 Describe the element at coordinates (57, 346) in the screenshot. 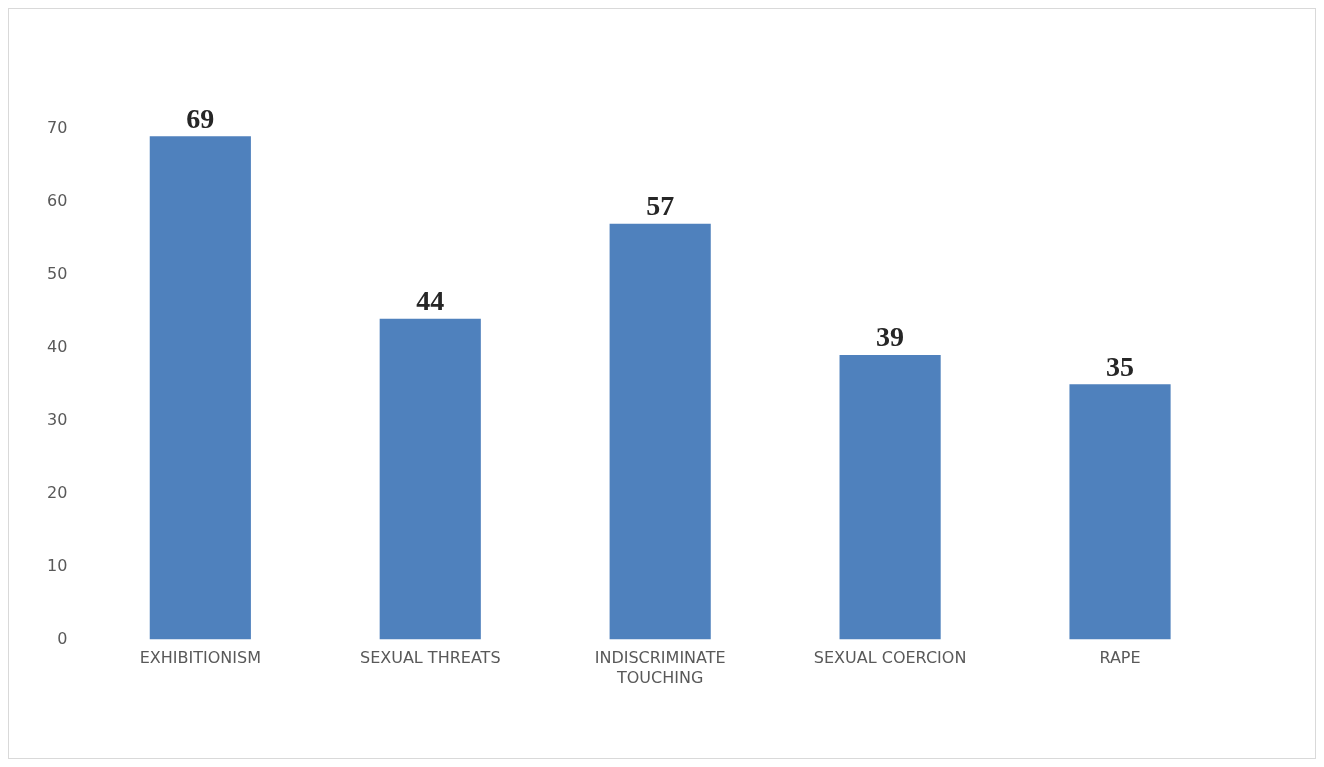

I see `y-tick-label: 40` at that location.